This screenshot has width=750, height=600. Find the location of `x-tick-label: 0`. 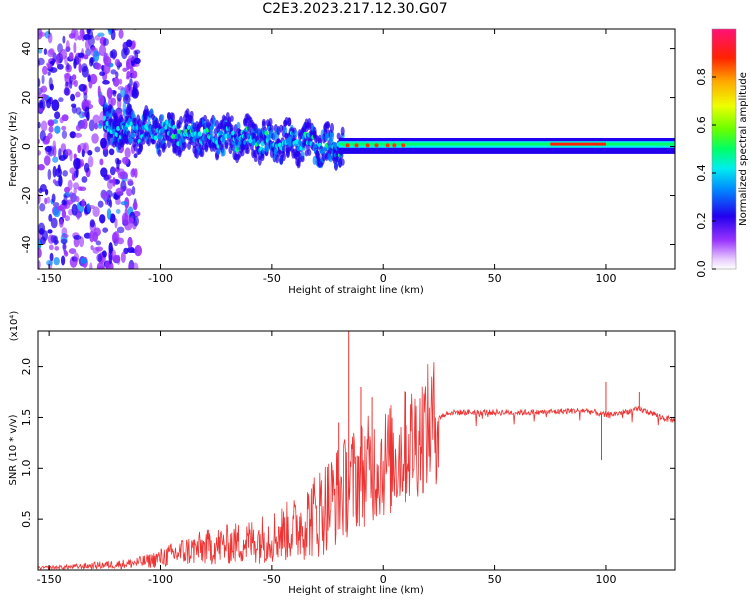

x-tick-label: 0 is located at coordinates (383, 278).